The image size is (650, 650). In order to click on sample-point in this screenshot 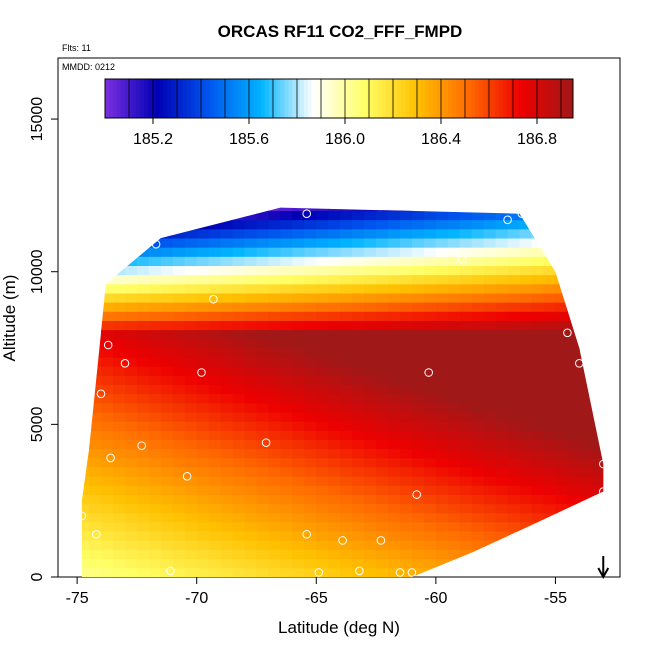, I will do `click(603, 491)`.